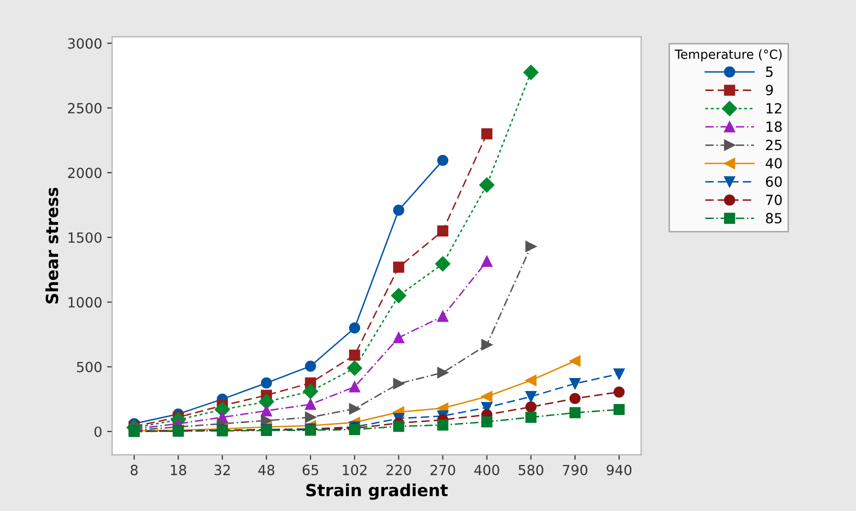  What do you see at coordinates (134, 470) in the screenshot?
I see `x-tick-label: 8` at bounding box center [134, 470].